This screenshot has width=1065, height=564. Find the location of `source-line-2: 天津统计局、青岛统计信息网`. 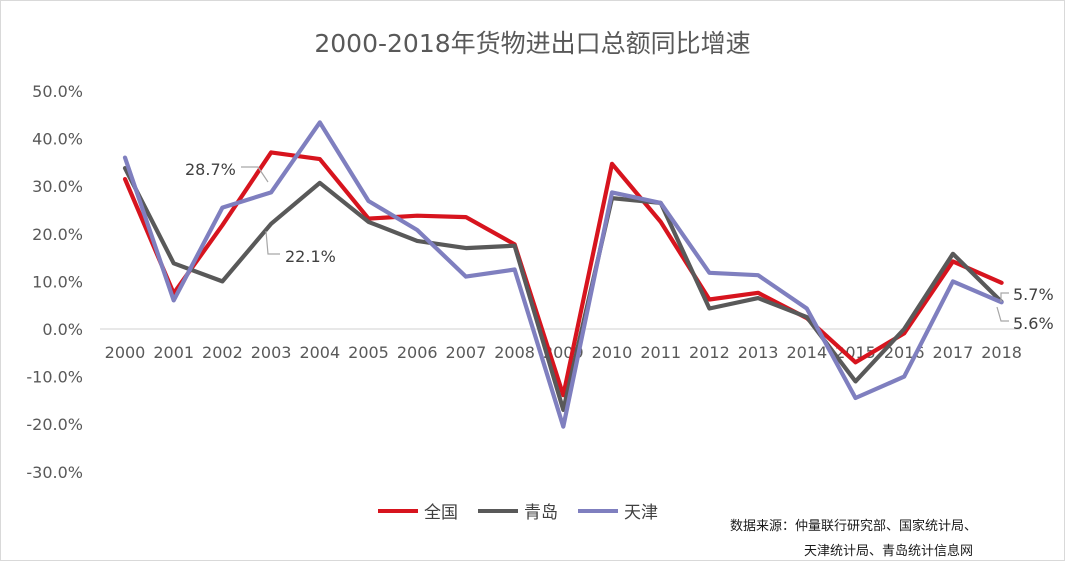

source-line-2: 天津统计局、青岛统计信息网 is located at coordinates (889, 551).